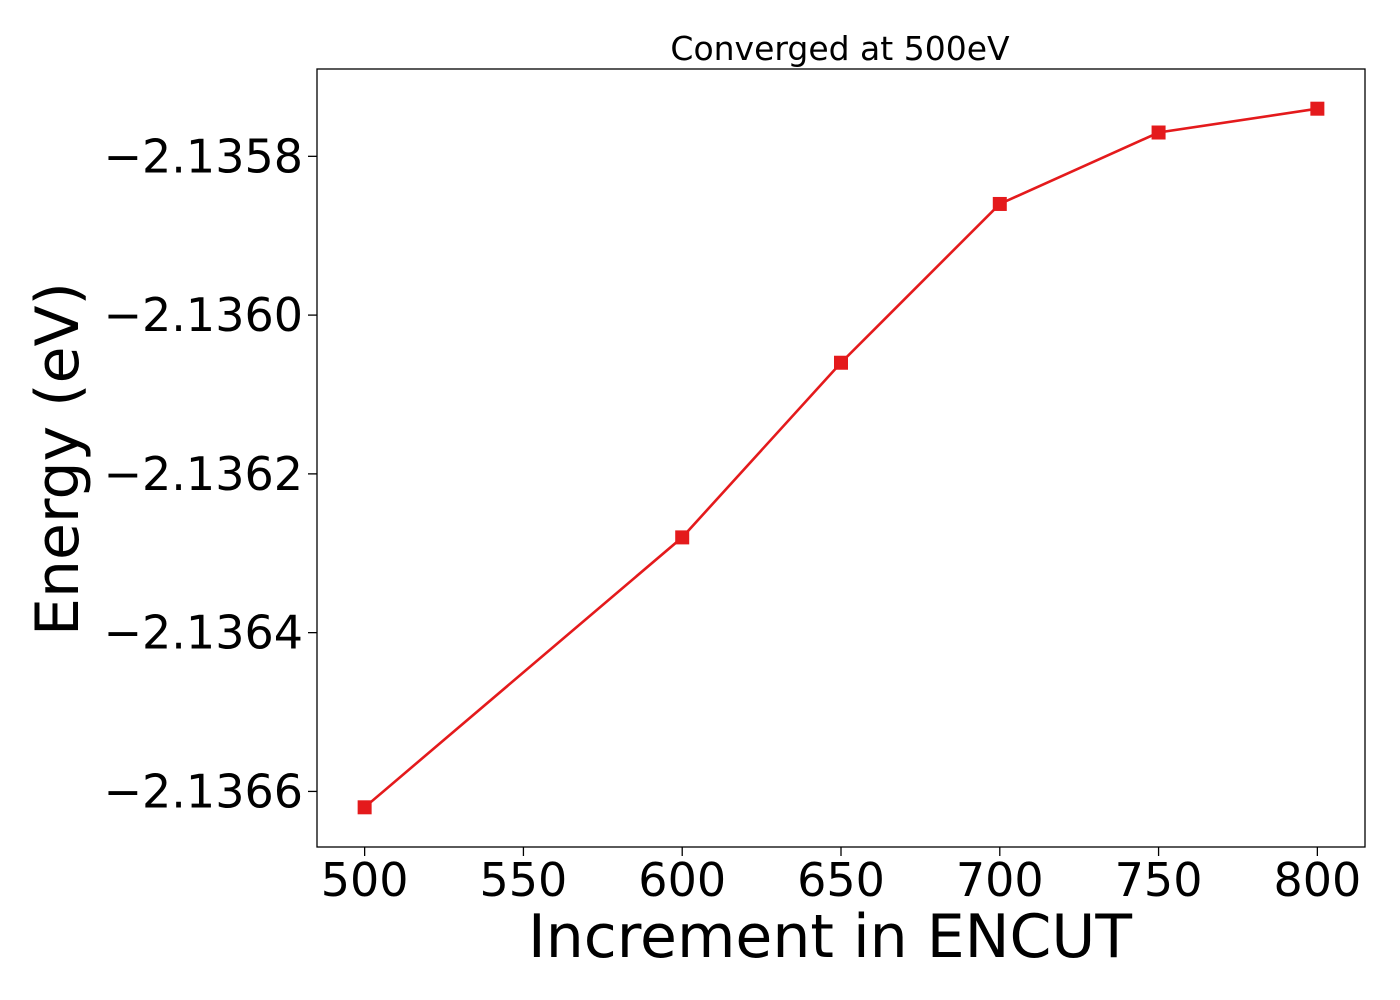 This screenshot has width=1400, height=1000. What do you see at coordinates (841, 880) in the screenshot?
I see `x-tick-label: 650` at bounding box center [841, 880].